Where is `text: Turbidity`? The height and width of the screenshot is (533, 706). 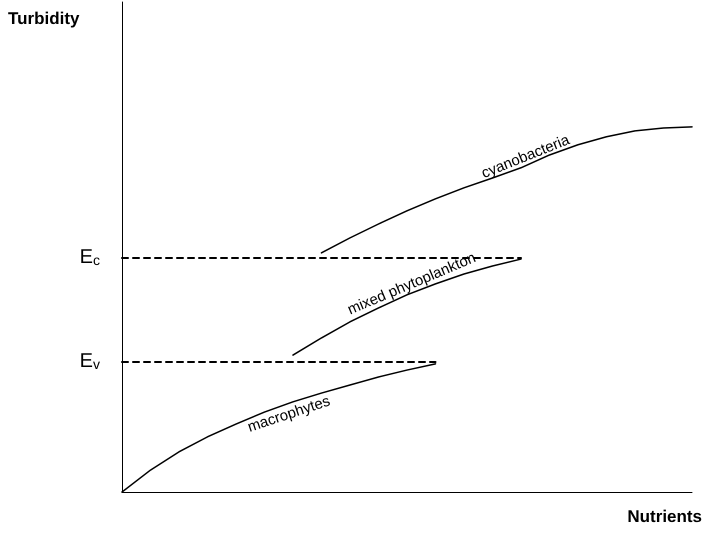
text: Turbidity is located at coordinates (44, 18).